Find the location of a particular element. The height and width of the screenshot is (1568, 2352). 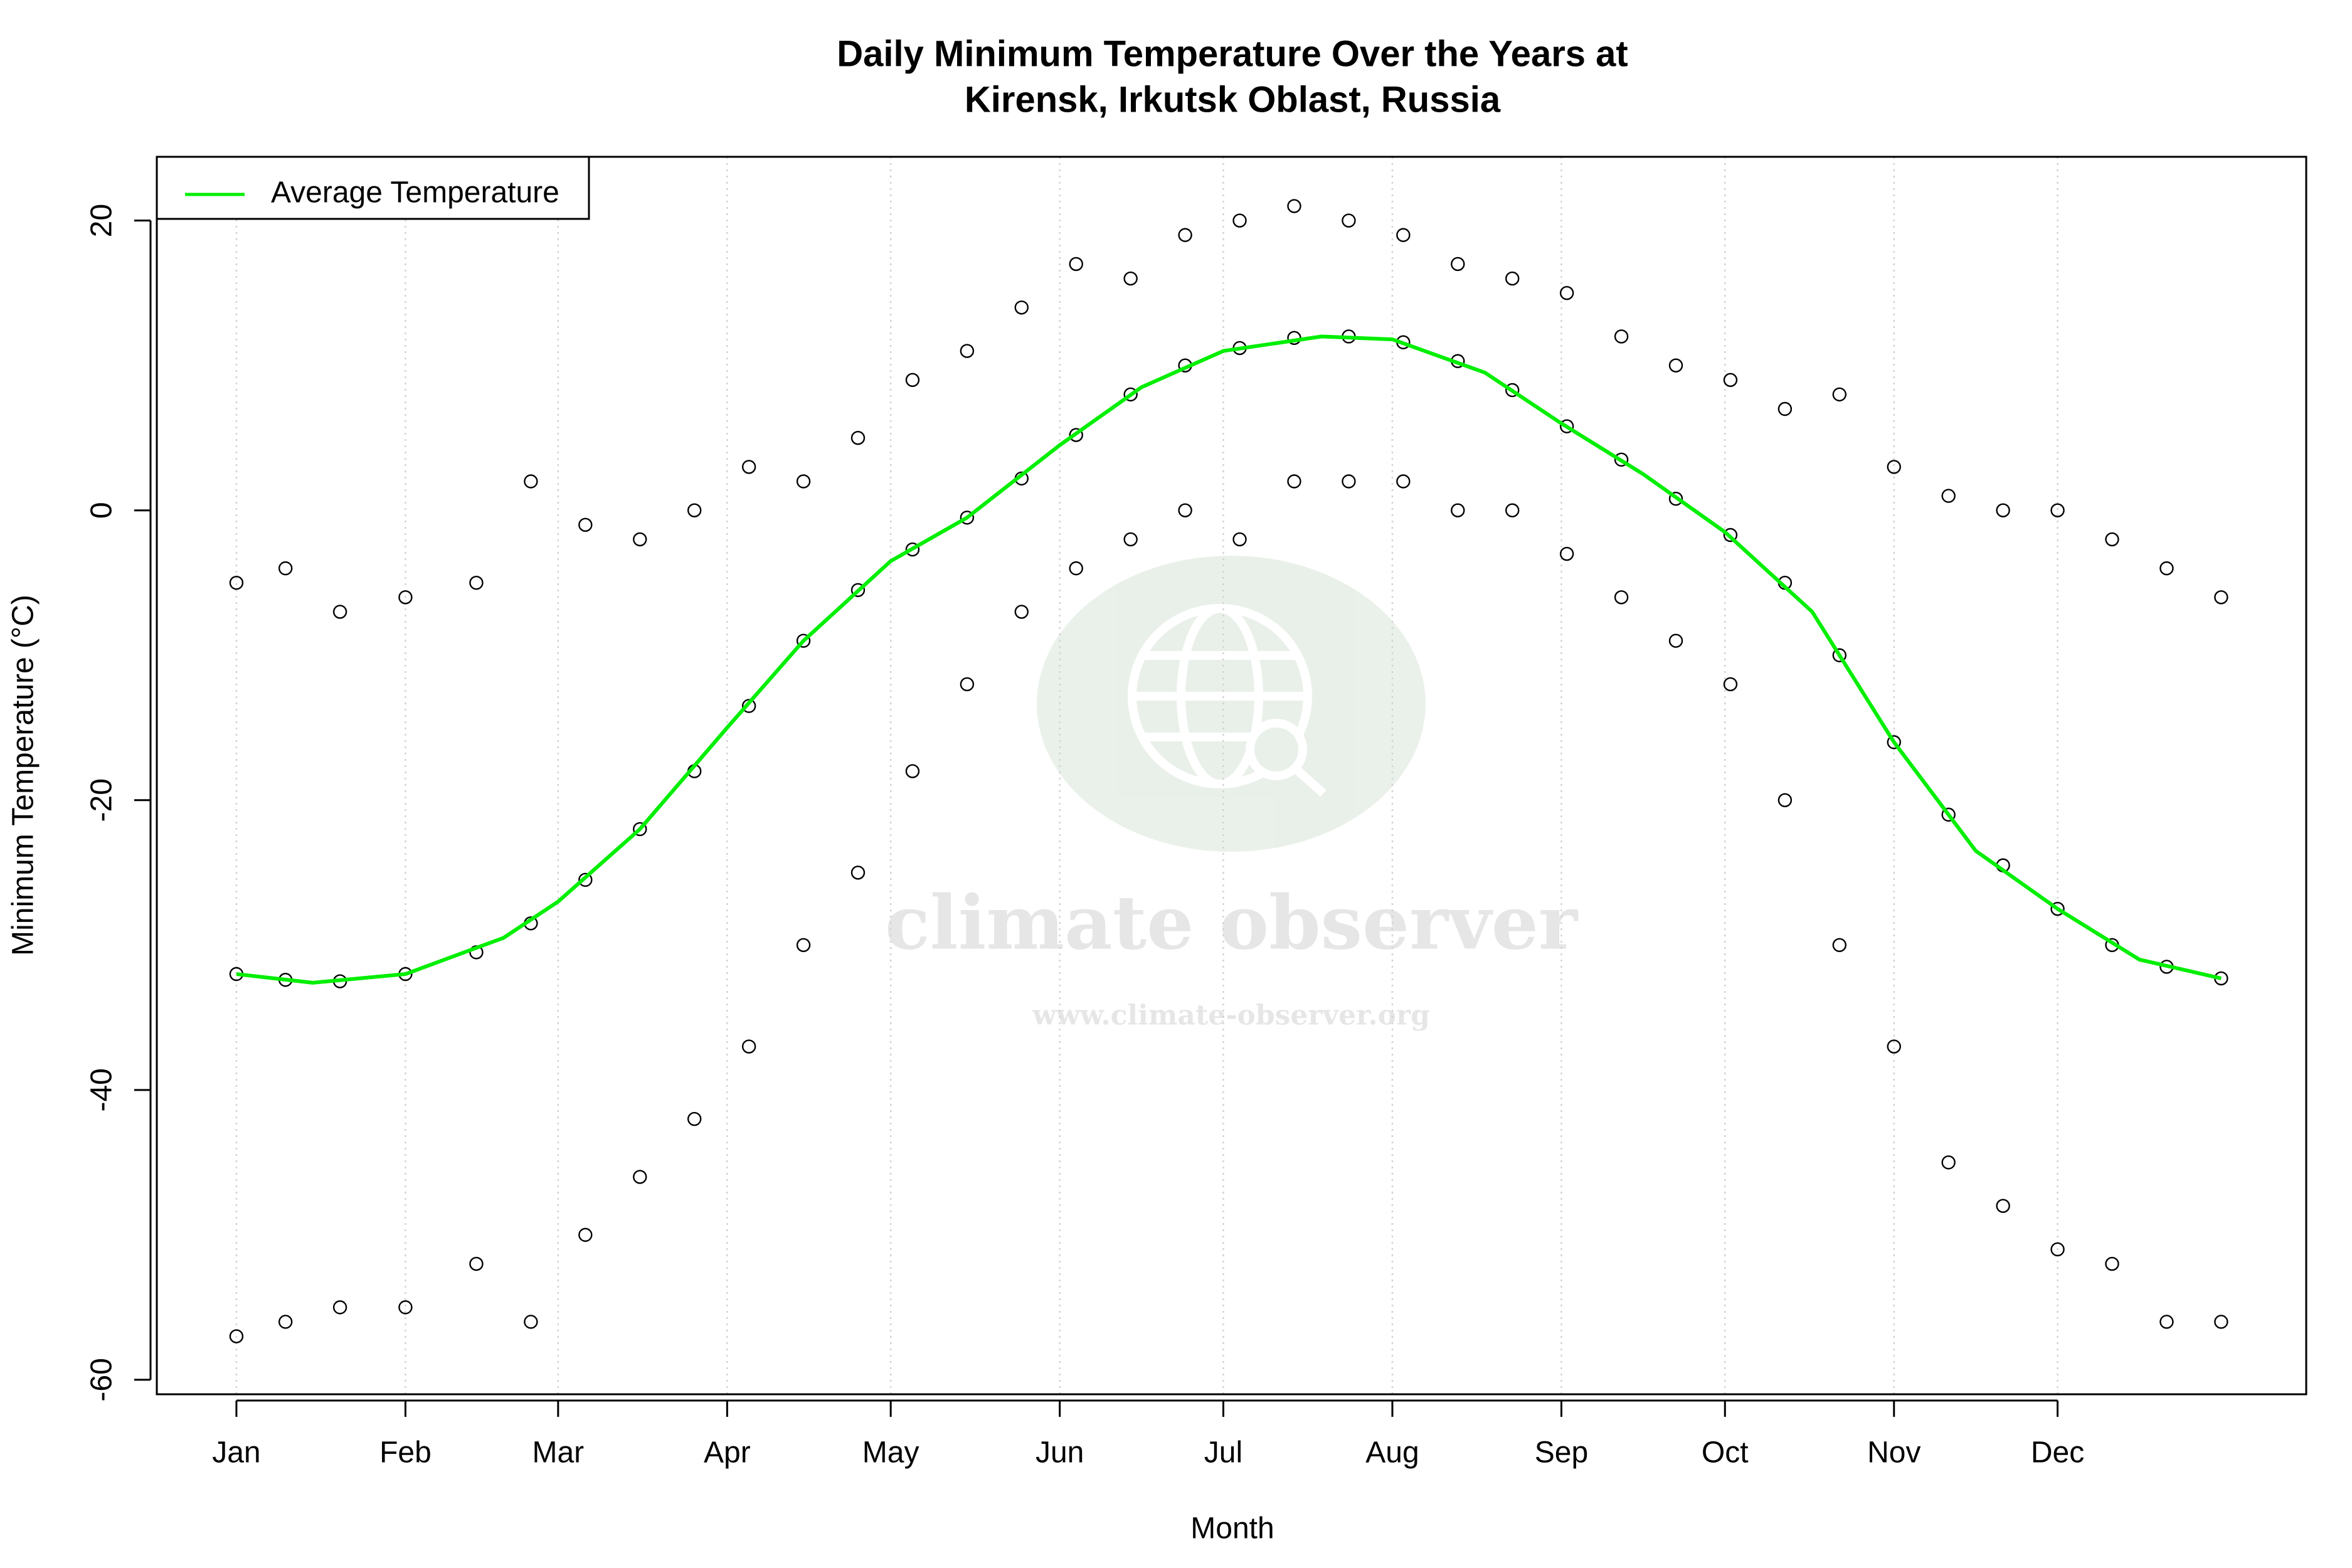

watermark-text: climate observer is located at coordinates (1232, 923).